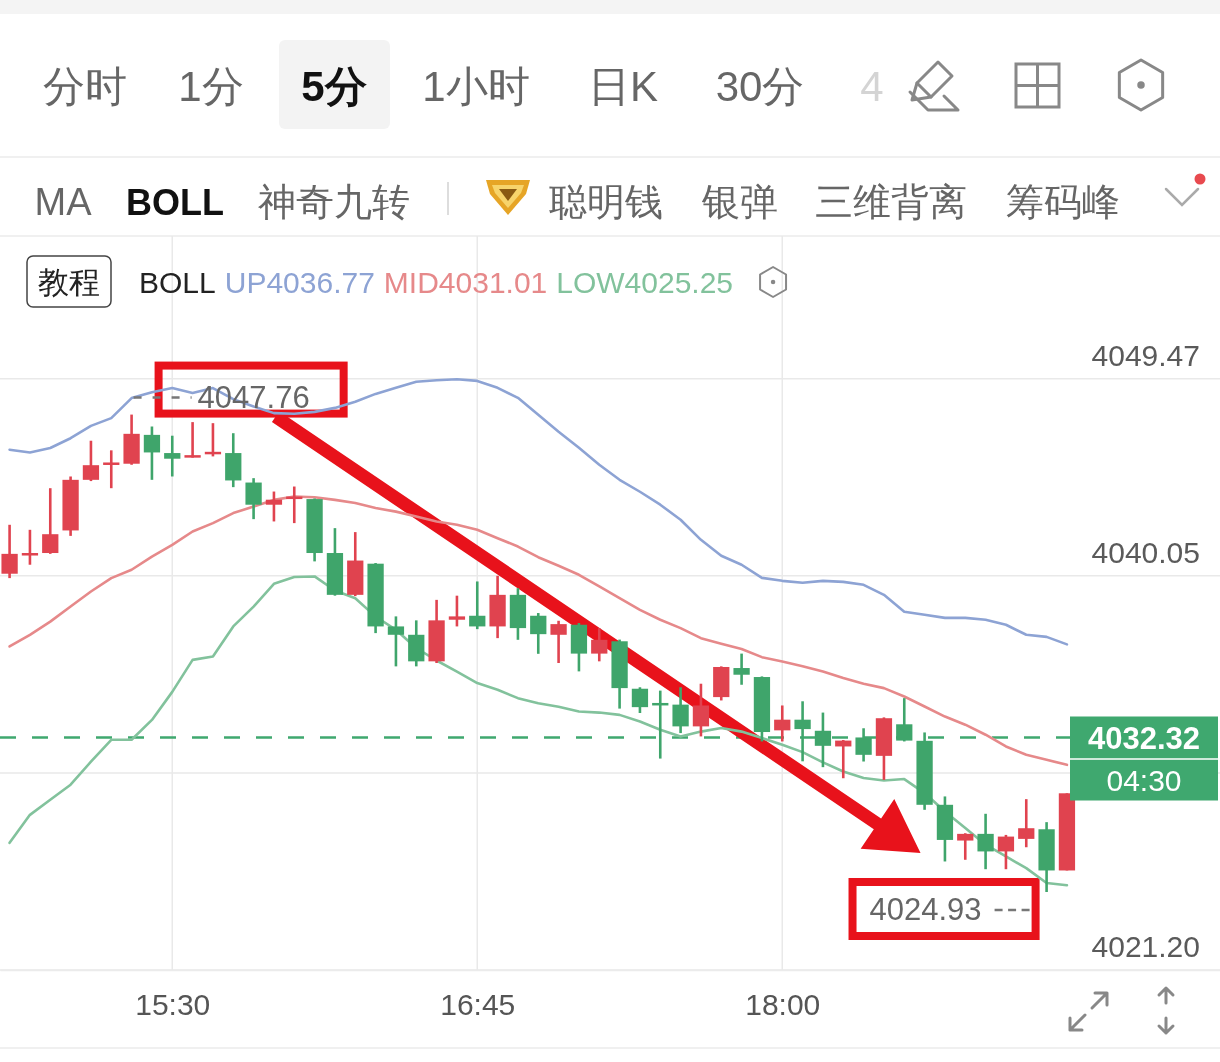 This screenshot has width=1220, height=1062. Describe the element at coordinates (606, 202) in the screenshot. I see `text: 聪明钱` at that location.